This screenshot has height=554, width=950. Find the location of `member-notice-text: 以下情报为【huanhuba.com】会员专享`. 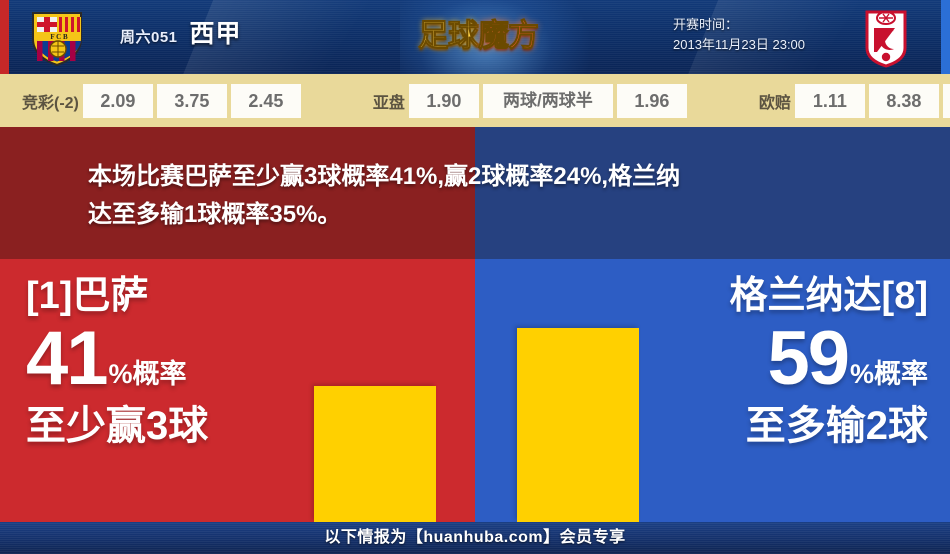

member-notice-text: 以下情报为【huanhuba.com】会员专享 is located at coordinates (475, 537).